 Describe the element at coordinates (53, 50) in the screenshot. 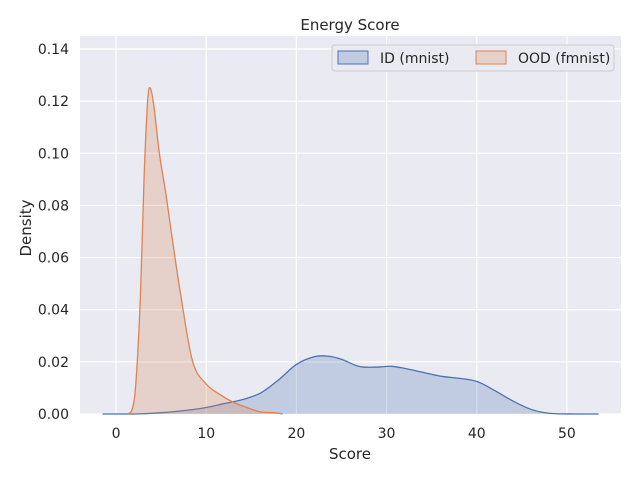

I see `y-tick-label: 0.14` at that location.